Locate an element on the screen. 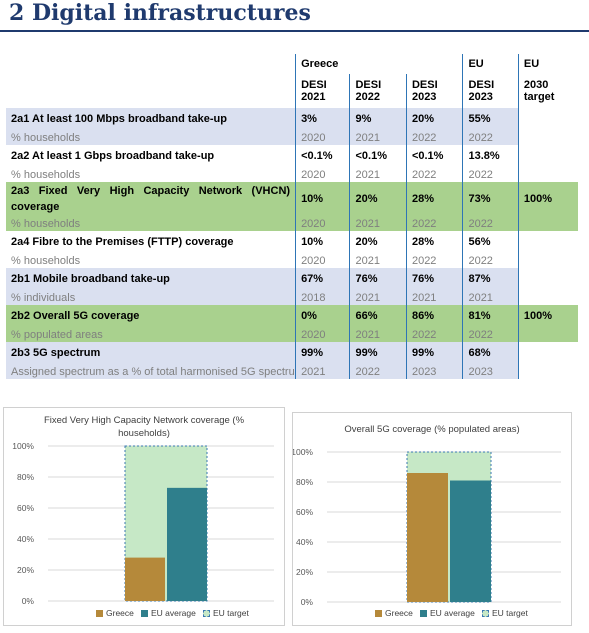  bar-eu-average is located at coordinates (187, 544).